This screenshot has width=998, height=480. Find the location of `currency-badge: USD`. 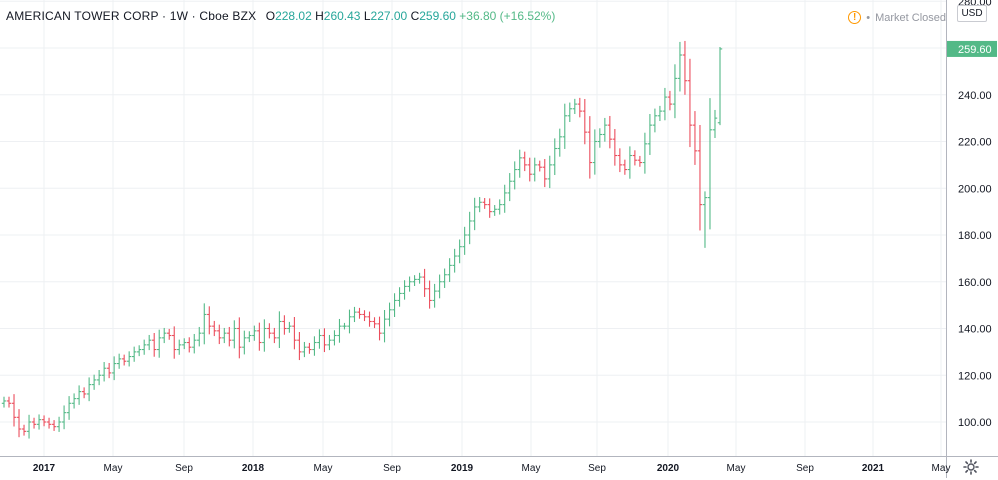

currency-badge: USD is located at coordinates (972, 13).